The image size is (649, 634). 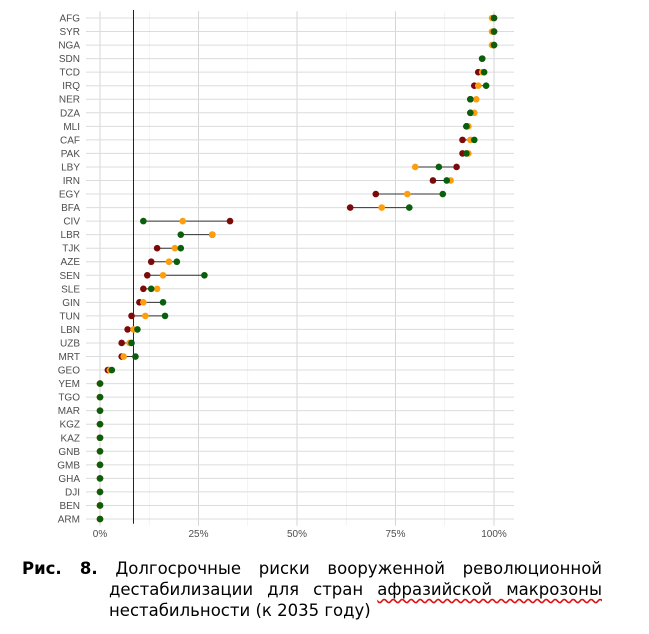 I want to click on y-tick-label-mar: MAR, so click(x=69, y=411).